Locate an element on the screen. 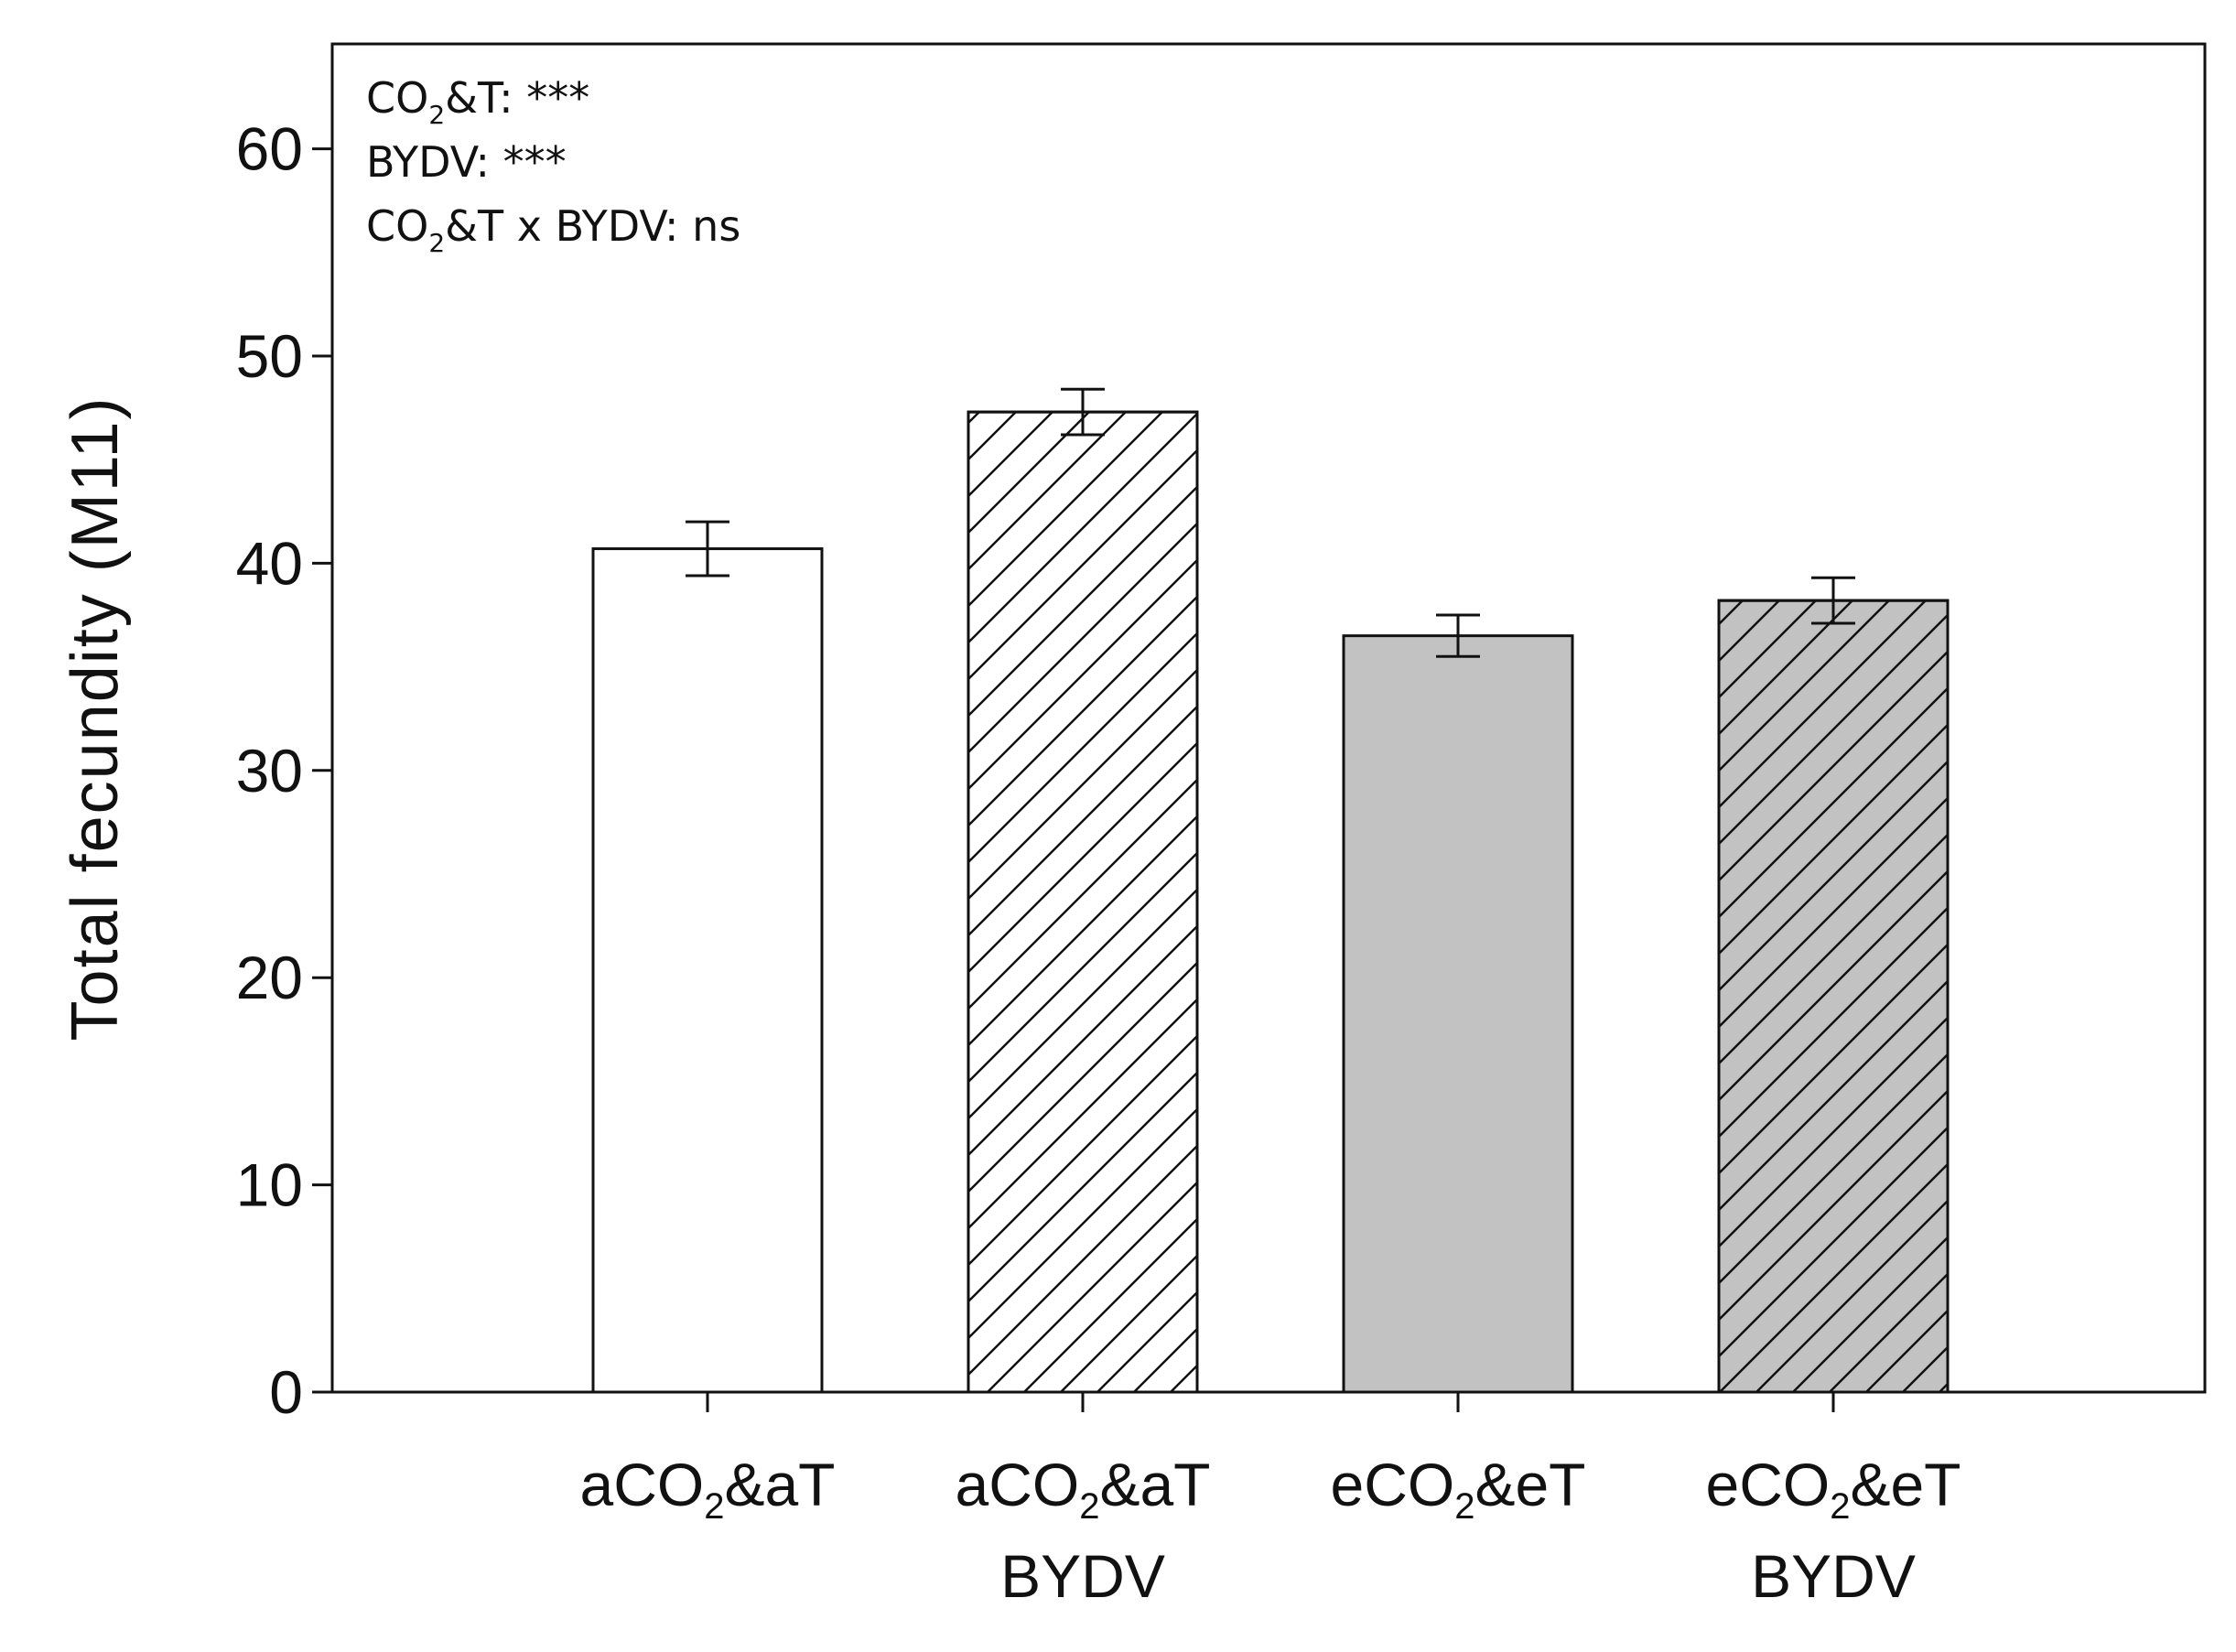  y-tick-label: 30 is located at coordinates (269, 770).